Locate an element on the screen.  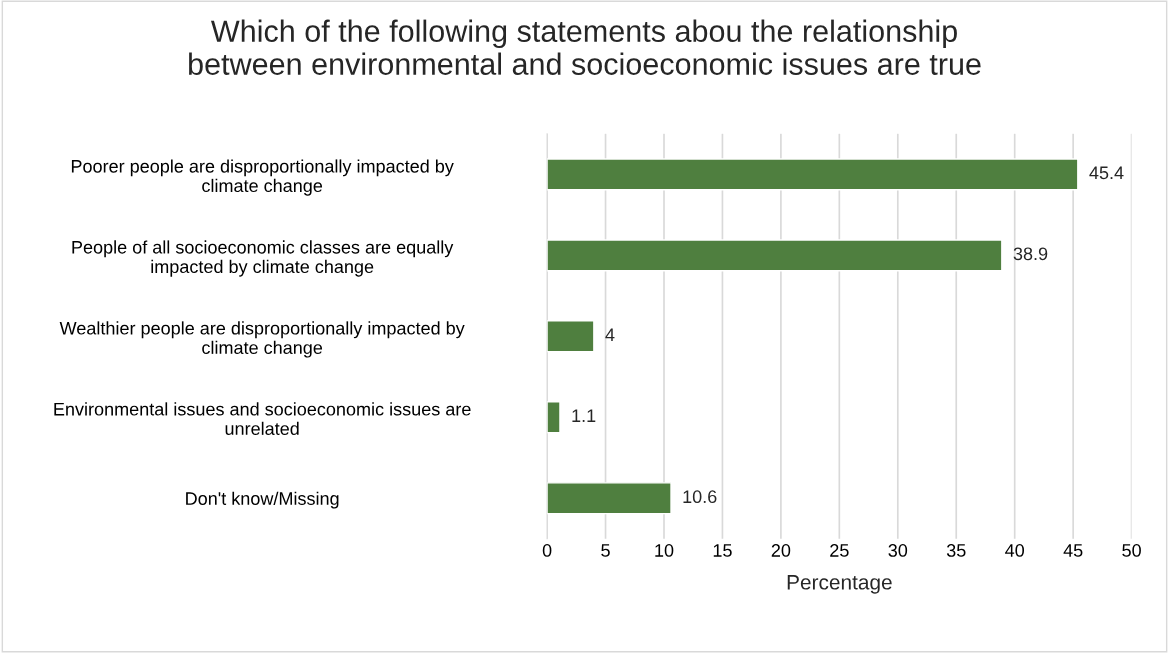
data-label: 10.6 is located at coordinates (700, 497).